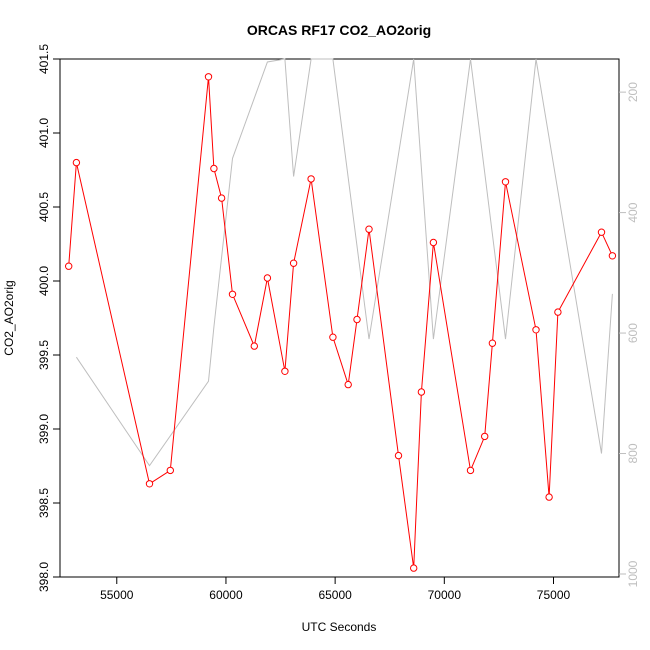 The height and width of the screenshot is (650, 650). Describe the element at coordinates (335, 595) in the screenshot. I see `x-tick-label: 65000` at that location.